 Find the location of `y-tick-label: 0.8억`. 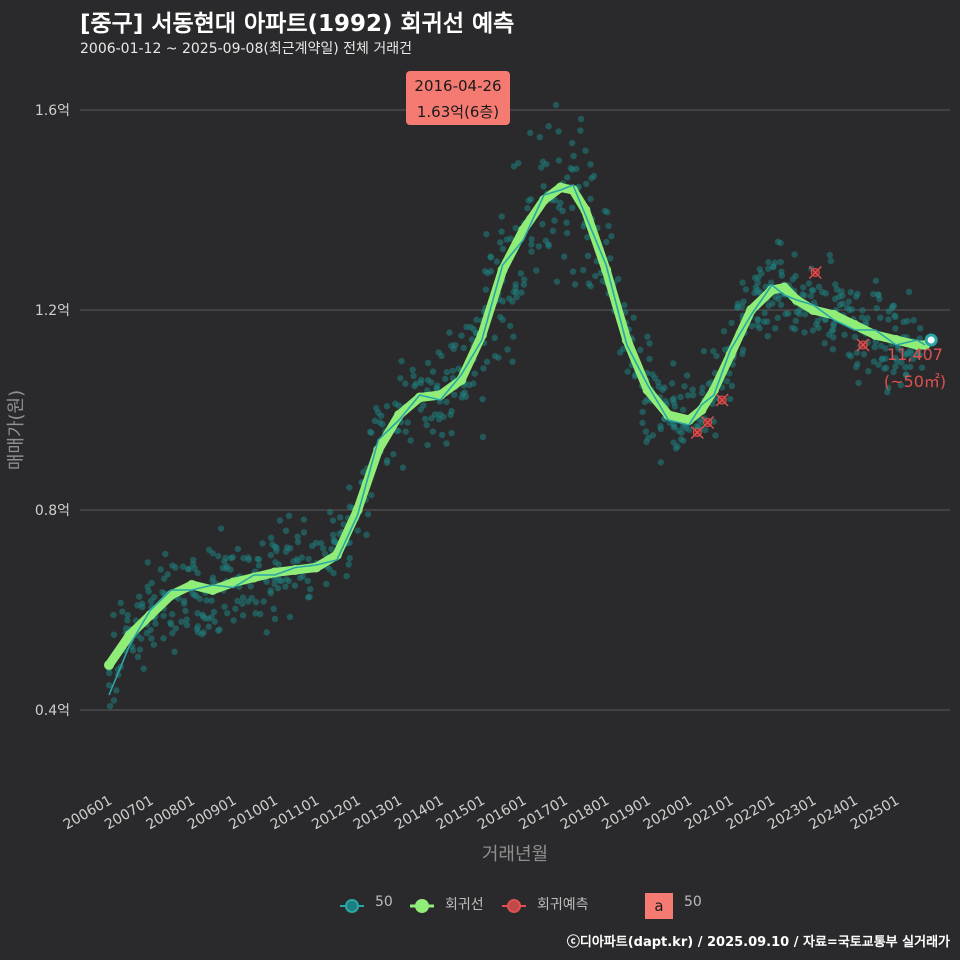

y-tick-label: 0.8억 is located at coordinates (52, 511).